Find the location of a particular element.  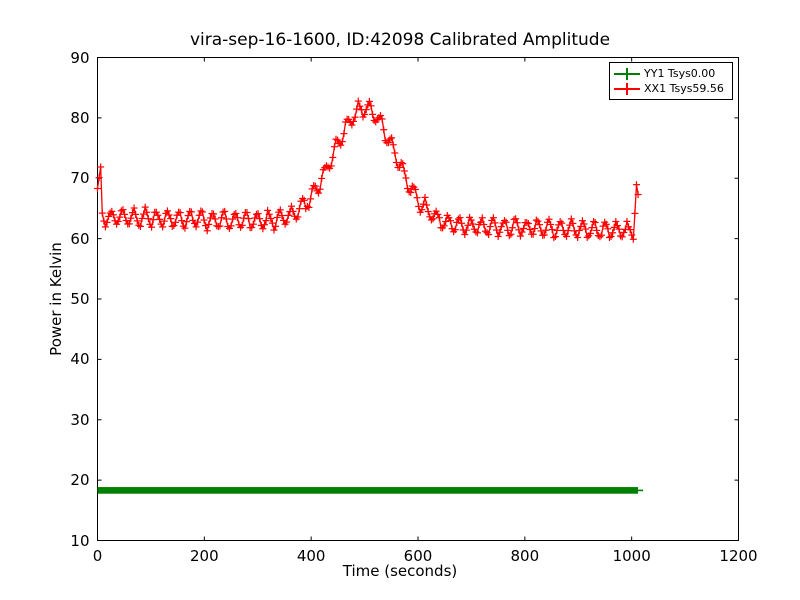

y-axis-label: Power in Kelvin is located at coordinates (56, 299).